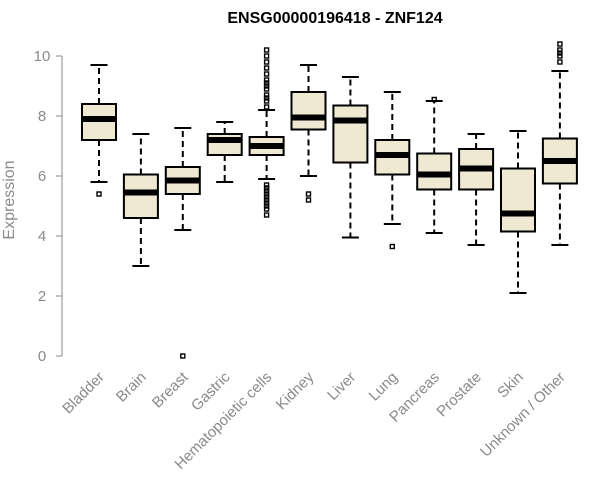  Describe the element at coordinates (42, 116) in the screenshot. I see `y-tick-label: 8` at that location.